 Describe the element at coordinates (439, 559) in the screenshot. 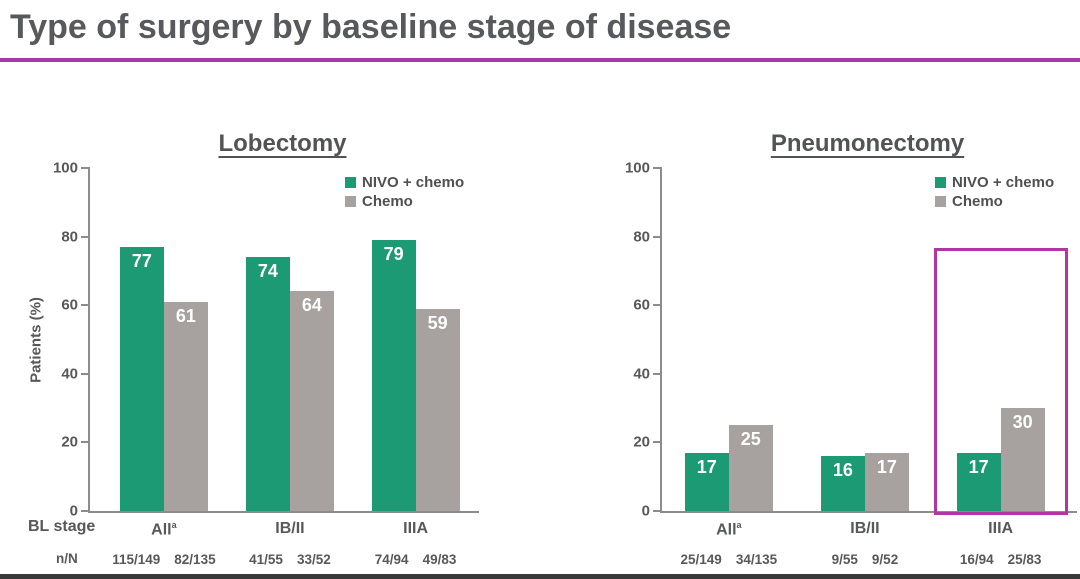

I see `n-over-N-value: 49/83` at that location.